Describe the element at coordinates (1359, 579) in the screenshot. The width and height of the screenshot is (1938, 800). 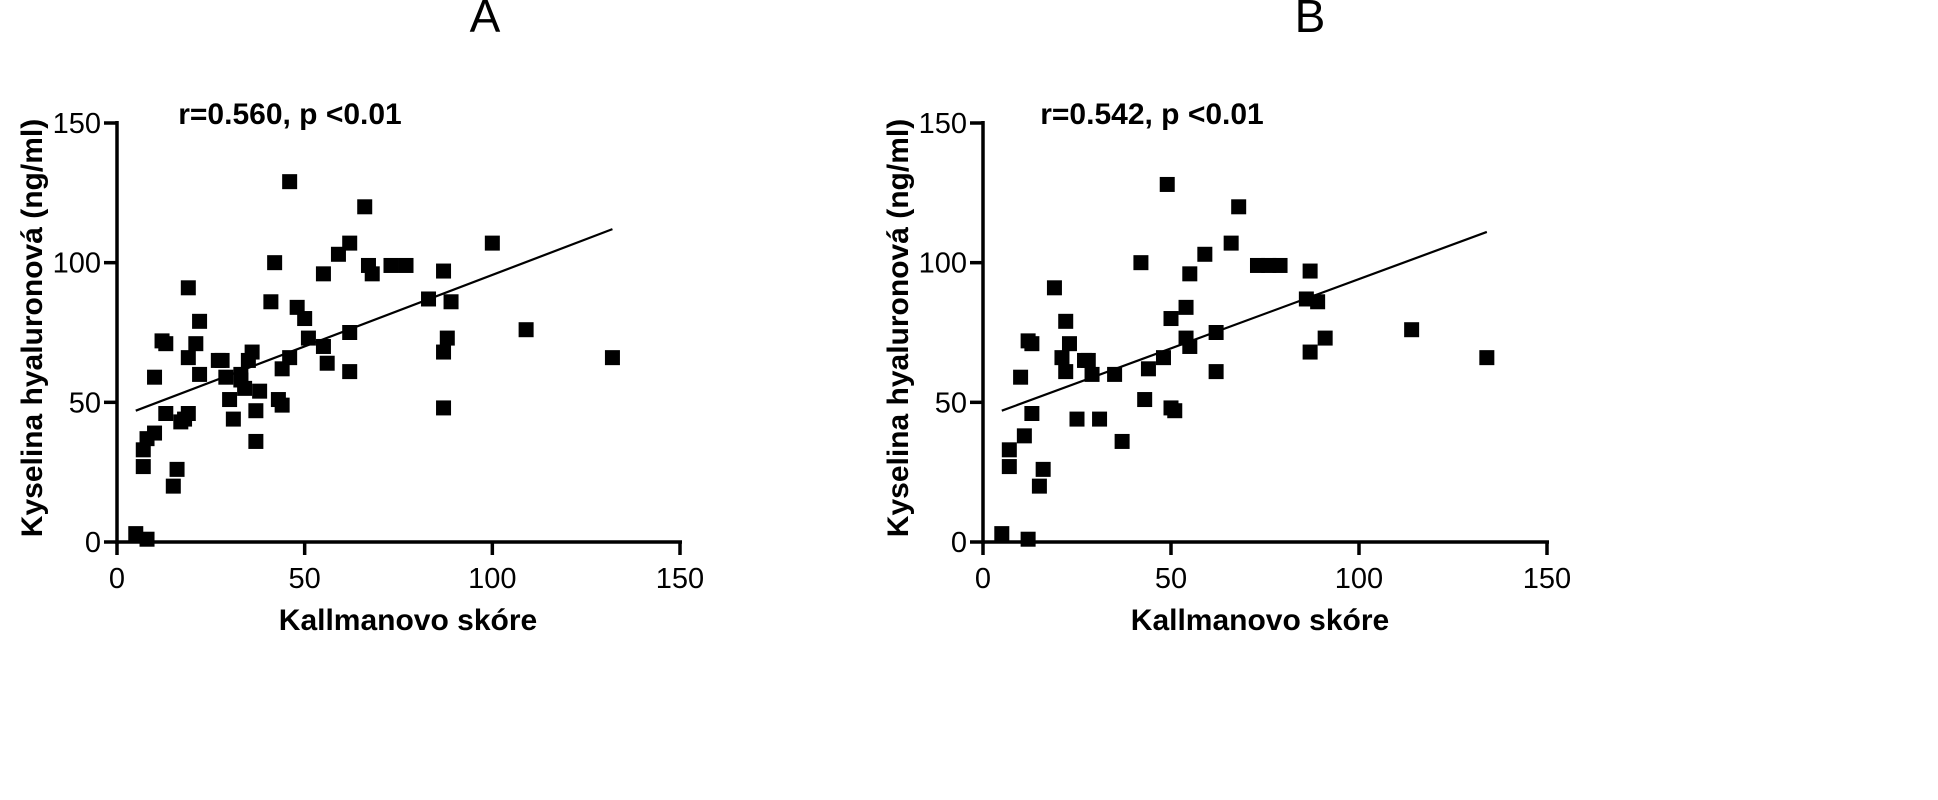
I see `x-tick-label-b-100: 100` at that location.